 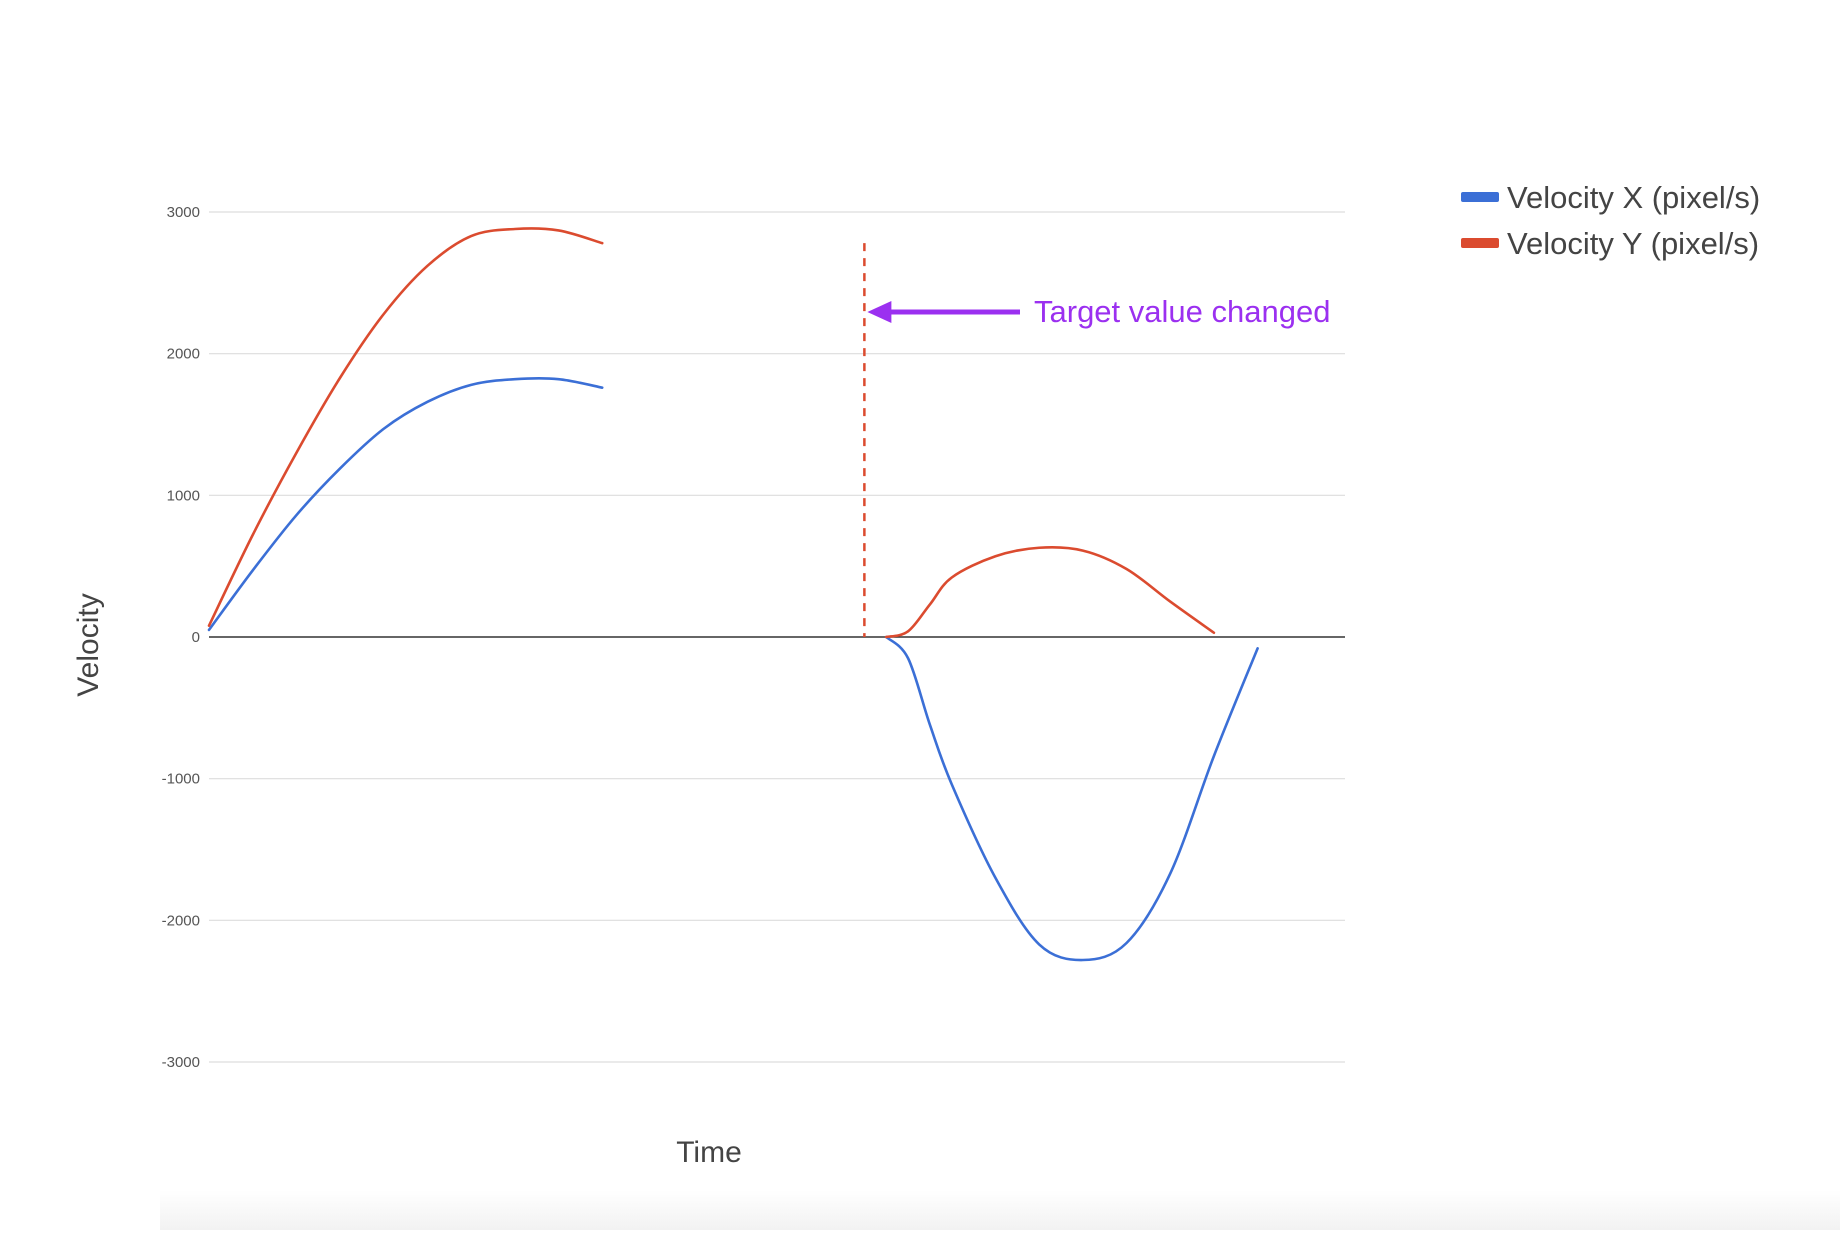 What do you see at coordinates (181, 637) in the screenshot?
I see `y-tick-labels: 3000 2000 1000 0 -1000 -2000 -3000` at bounding box center [181, 637].